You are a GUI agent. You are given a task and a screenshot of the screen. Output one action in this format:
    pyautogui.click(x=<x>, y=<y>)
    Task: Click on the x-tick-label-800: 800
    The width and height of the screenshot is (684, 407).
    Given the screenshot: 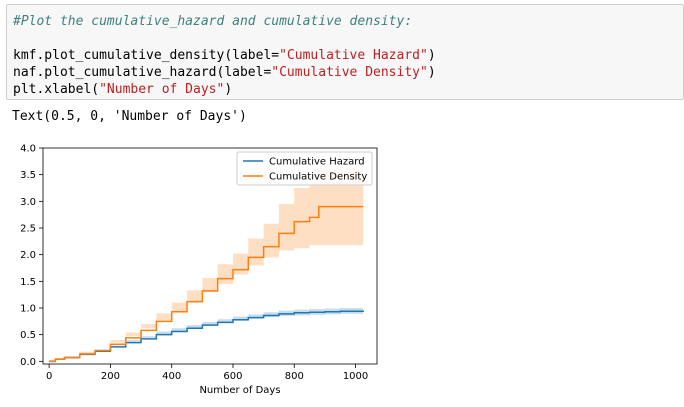 What is the action you would take?
    pyautogui.click(x=294, y=376)
    